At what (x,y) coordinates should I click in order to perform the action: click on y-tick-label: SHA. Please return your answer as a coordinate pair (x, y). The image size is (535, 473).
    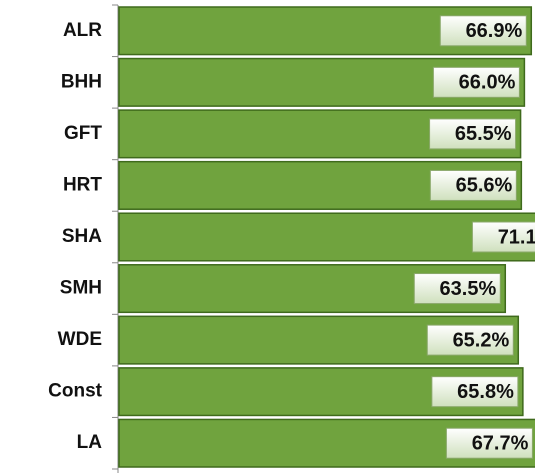
    Looking at the image, I should click on (82, 236).